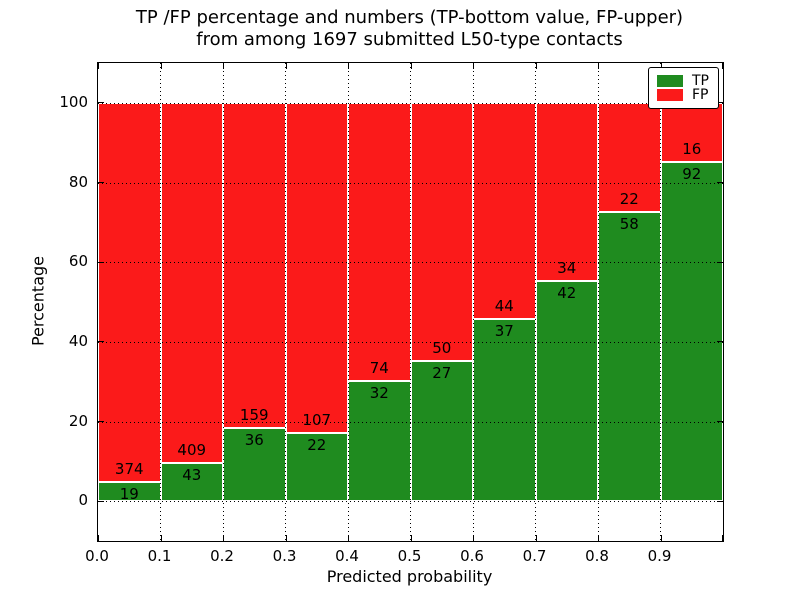  Describe the element at coordinates (379, 367) in the screenshot. I see `fp-count-label: 74` at that location.